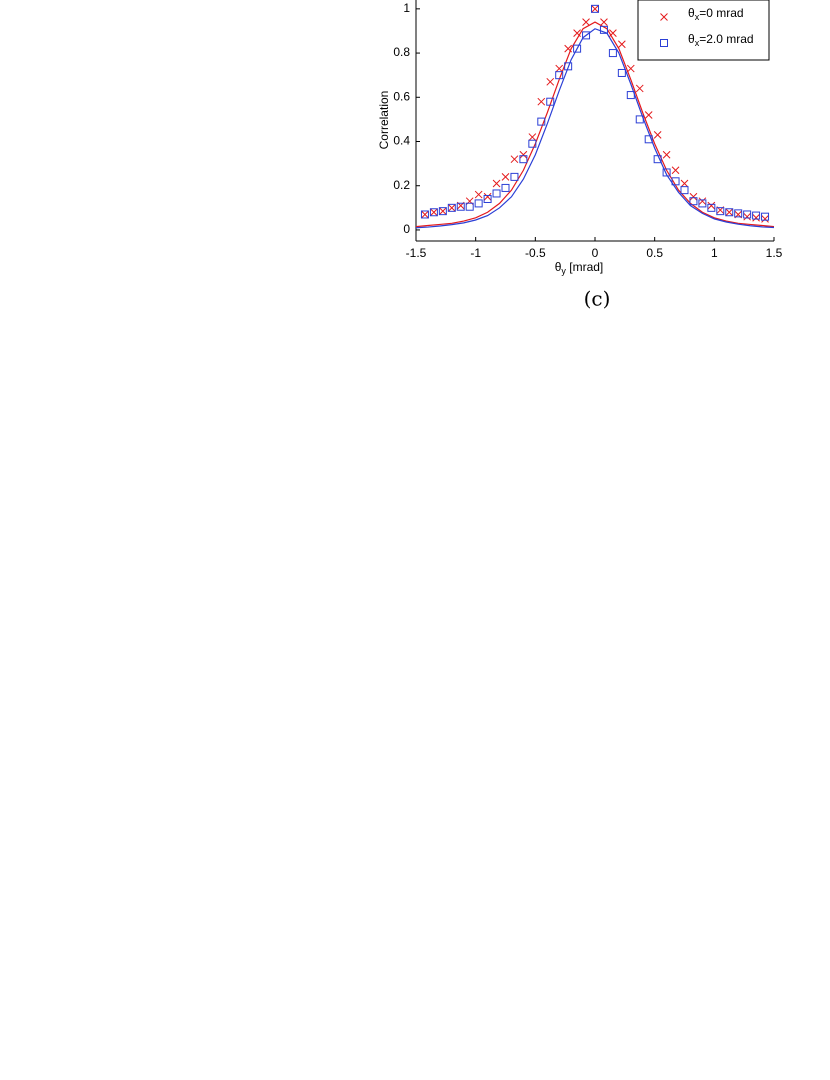 The image size is (830, 1080). What do you see at coordinates (475, 253) in the screenshot?
I see `x-tick-label: -1` at bounding box center [475, 253].